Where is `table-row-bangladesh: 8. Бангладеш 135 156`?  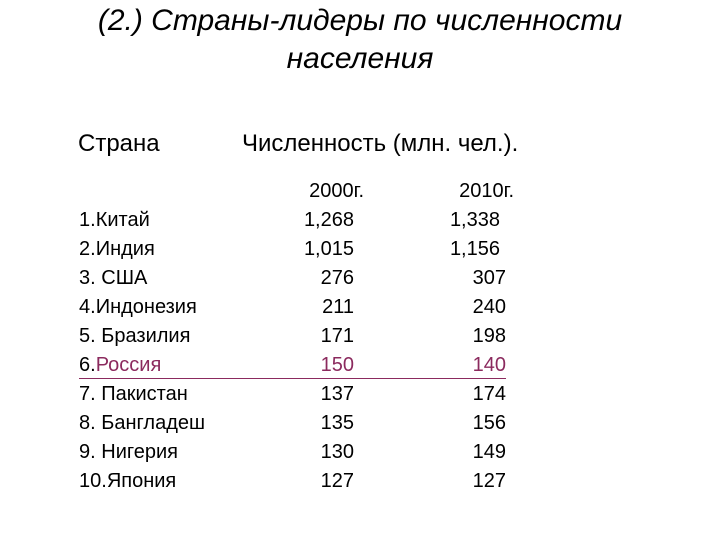 table-row-bangladesh: 8. Бангладеш 135 156 is located at coordinates (360, 424).